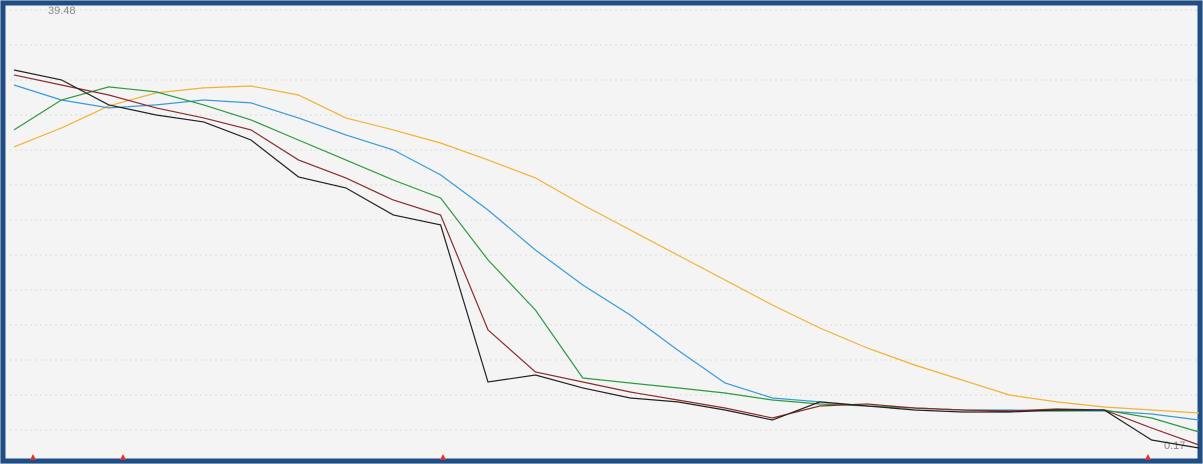 The height and width of the screenshot is (464, 1203). What do you see at coordinates (1174, 446) in the screenshot?
I see `low-label: 0.17` at bounding box center [1174, 446].